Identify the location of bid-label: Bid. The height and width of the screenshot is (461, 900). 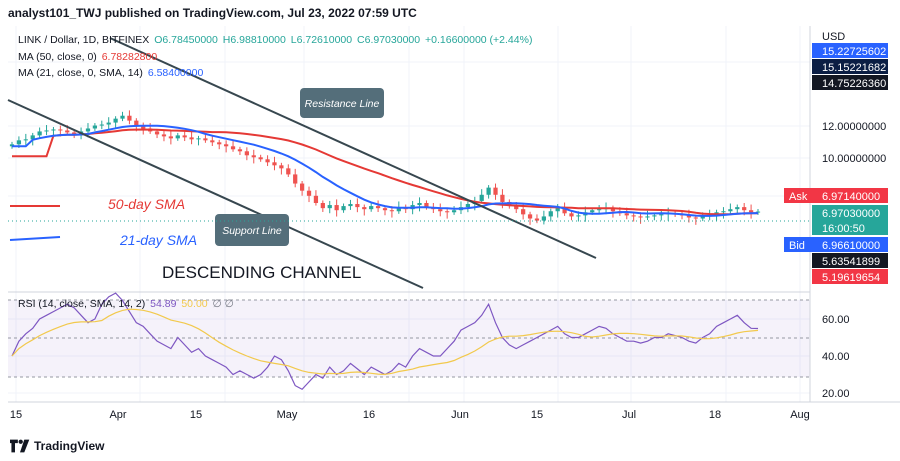
(797, 246).